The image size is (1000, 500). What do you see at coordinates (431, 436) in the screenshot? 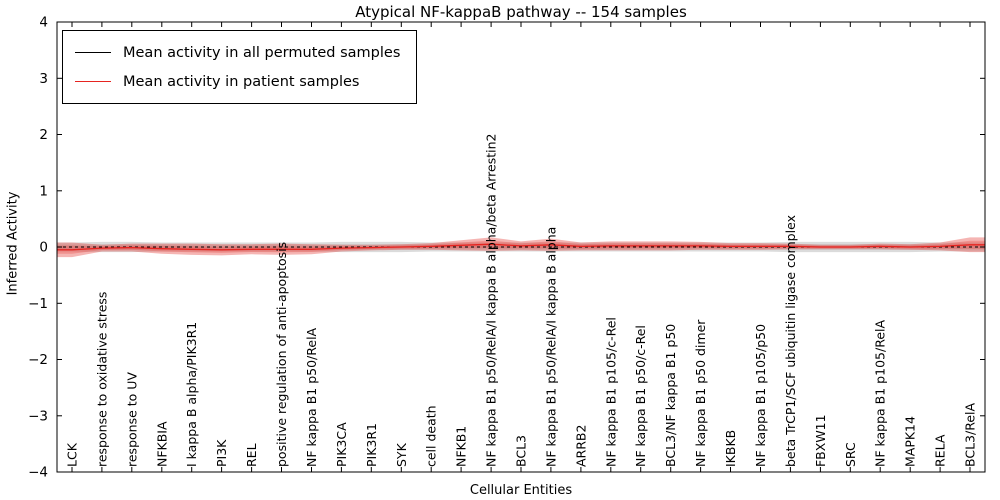
I see `x-tick-label: cell death` at bounding box center [431, 436].